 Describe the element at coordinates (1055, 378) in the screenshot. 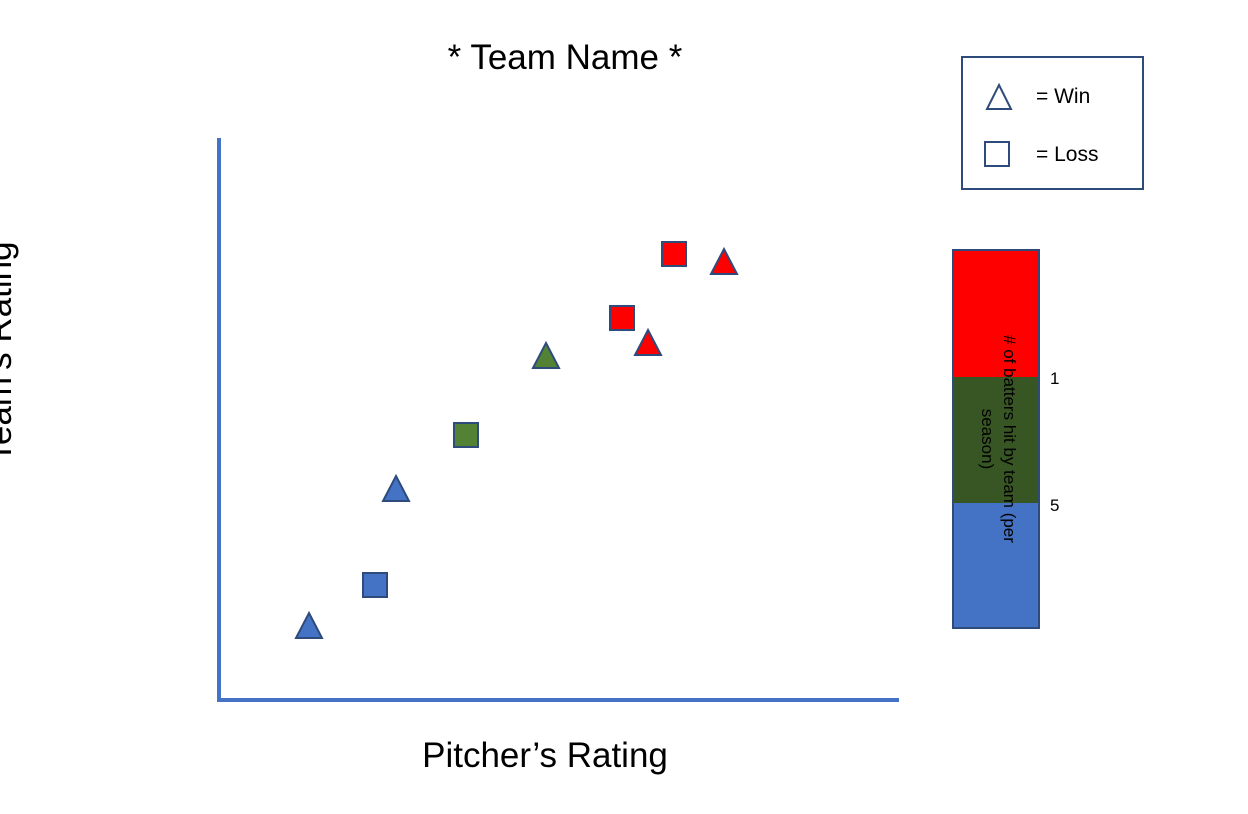

I see `colorbar-tick-1: 1` at that location.